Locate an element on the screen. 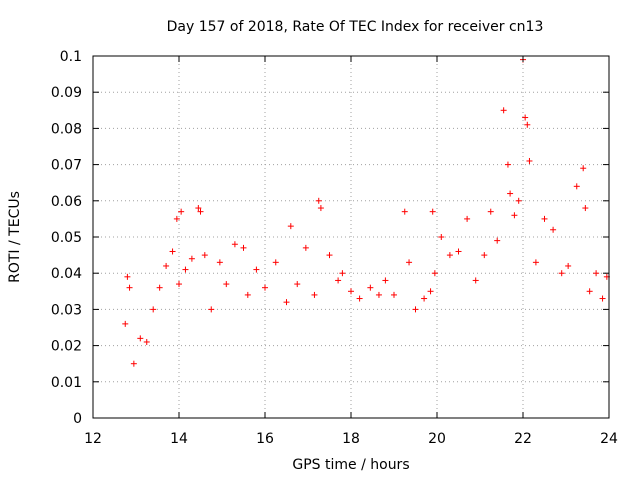 Image resolution: width=640 pixels, height=480 pixels. y-tick-label: 0.06 is located at coordinates (66, 202).